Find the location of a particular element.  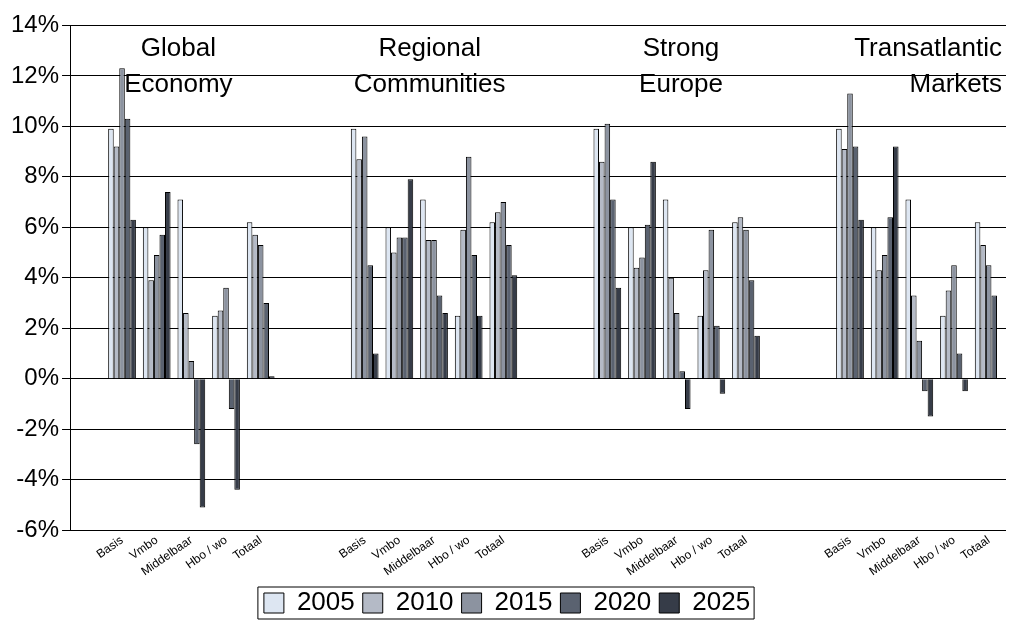

y-tick-label: 10% is located at coordinates (35, 124).